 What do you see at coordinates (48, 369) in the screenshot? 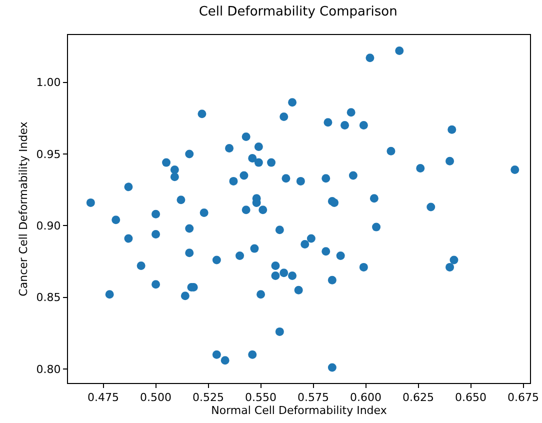
I see `y-tick-label: 0.80` at bounding box center [48, 369].